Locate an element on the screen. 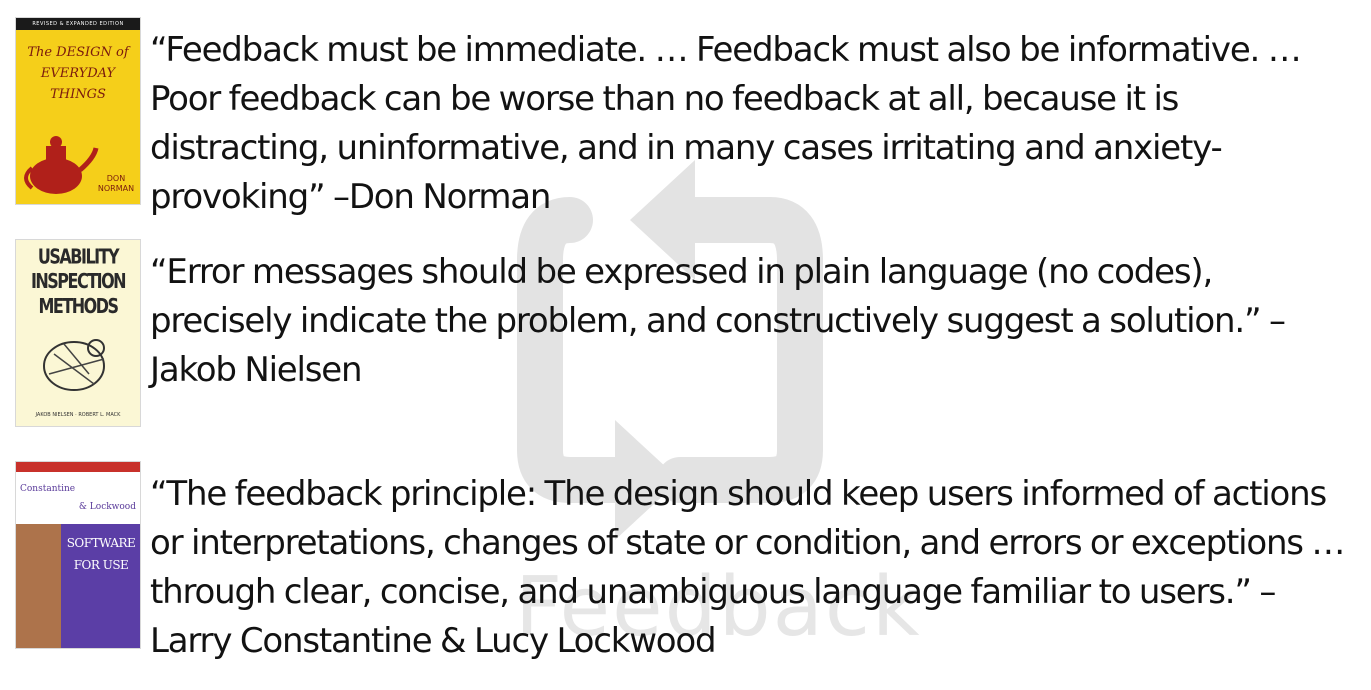 This screenshot has width=1371, height=690. cover-accent is located at coordinates (38, 586).